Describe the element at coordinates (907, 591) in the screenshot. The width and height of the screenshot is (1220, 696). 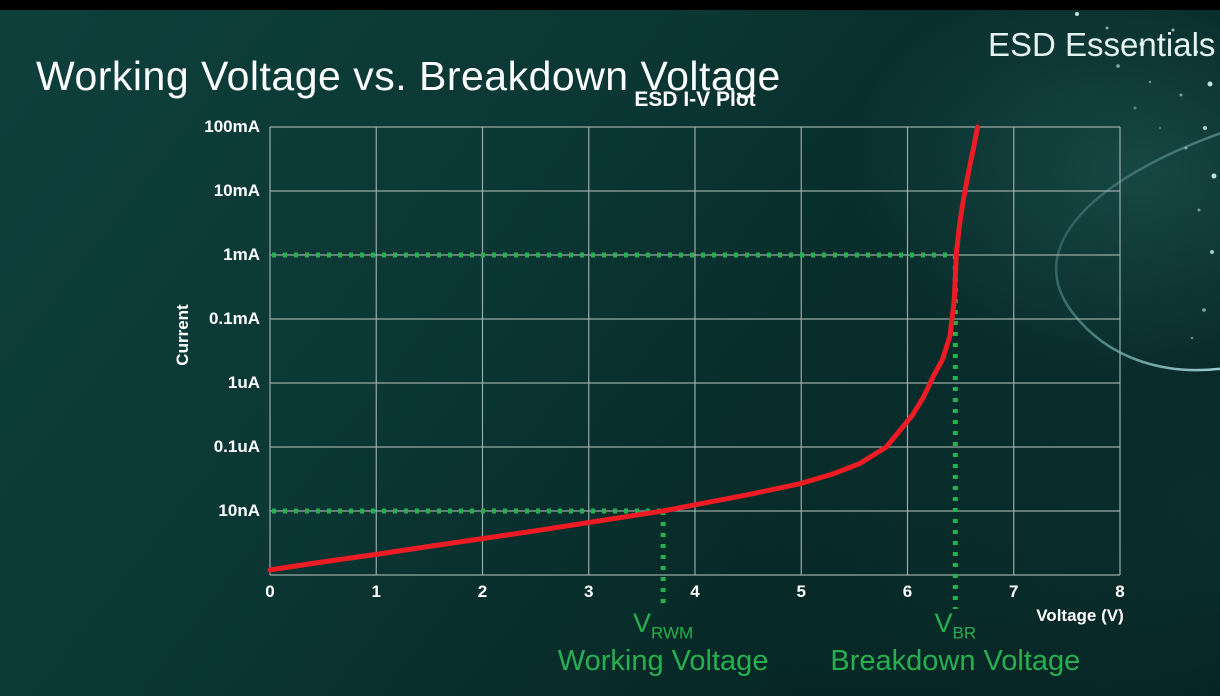
I see `x-tick-label: 6` at that location.